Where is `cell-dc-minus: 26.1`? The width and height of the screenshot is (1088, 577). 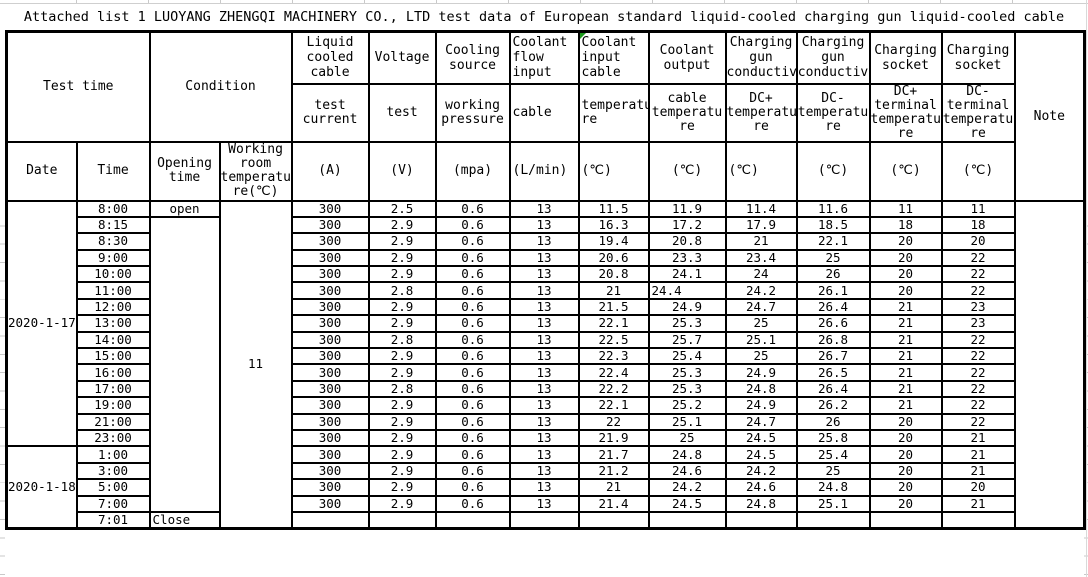
cell-dc-minus: 26.1 is located at coordinates (833, 290).